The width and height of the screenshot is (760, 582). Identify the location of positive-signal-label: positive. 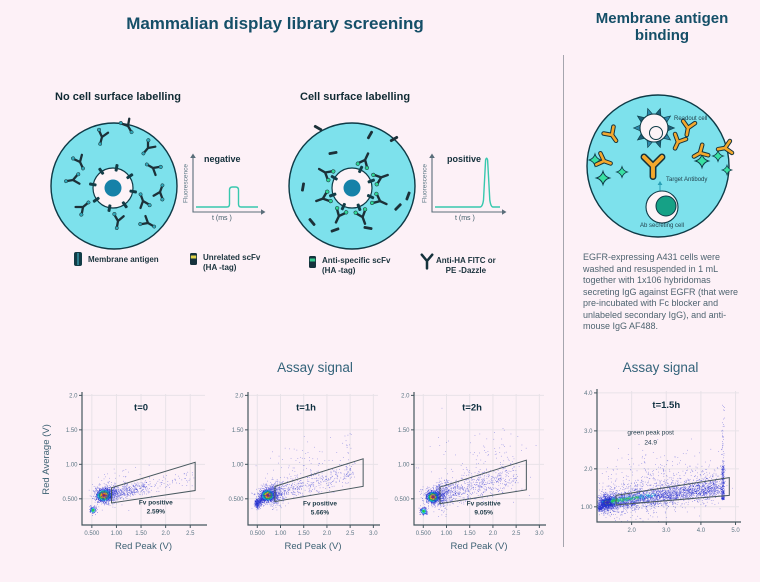
(464, 159).